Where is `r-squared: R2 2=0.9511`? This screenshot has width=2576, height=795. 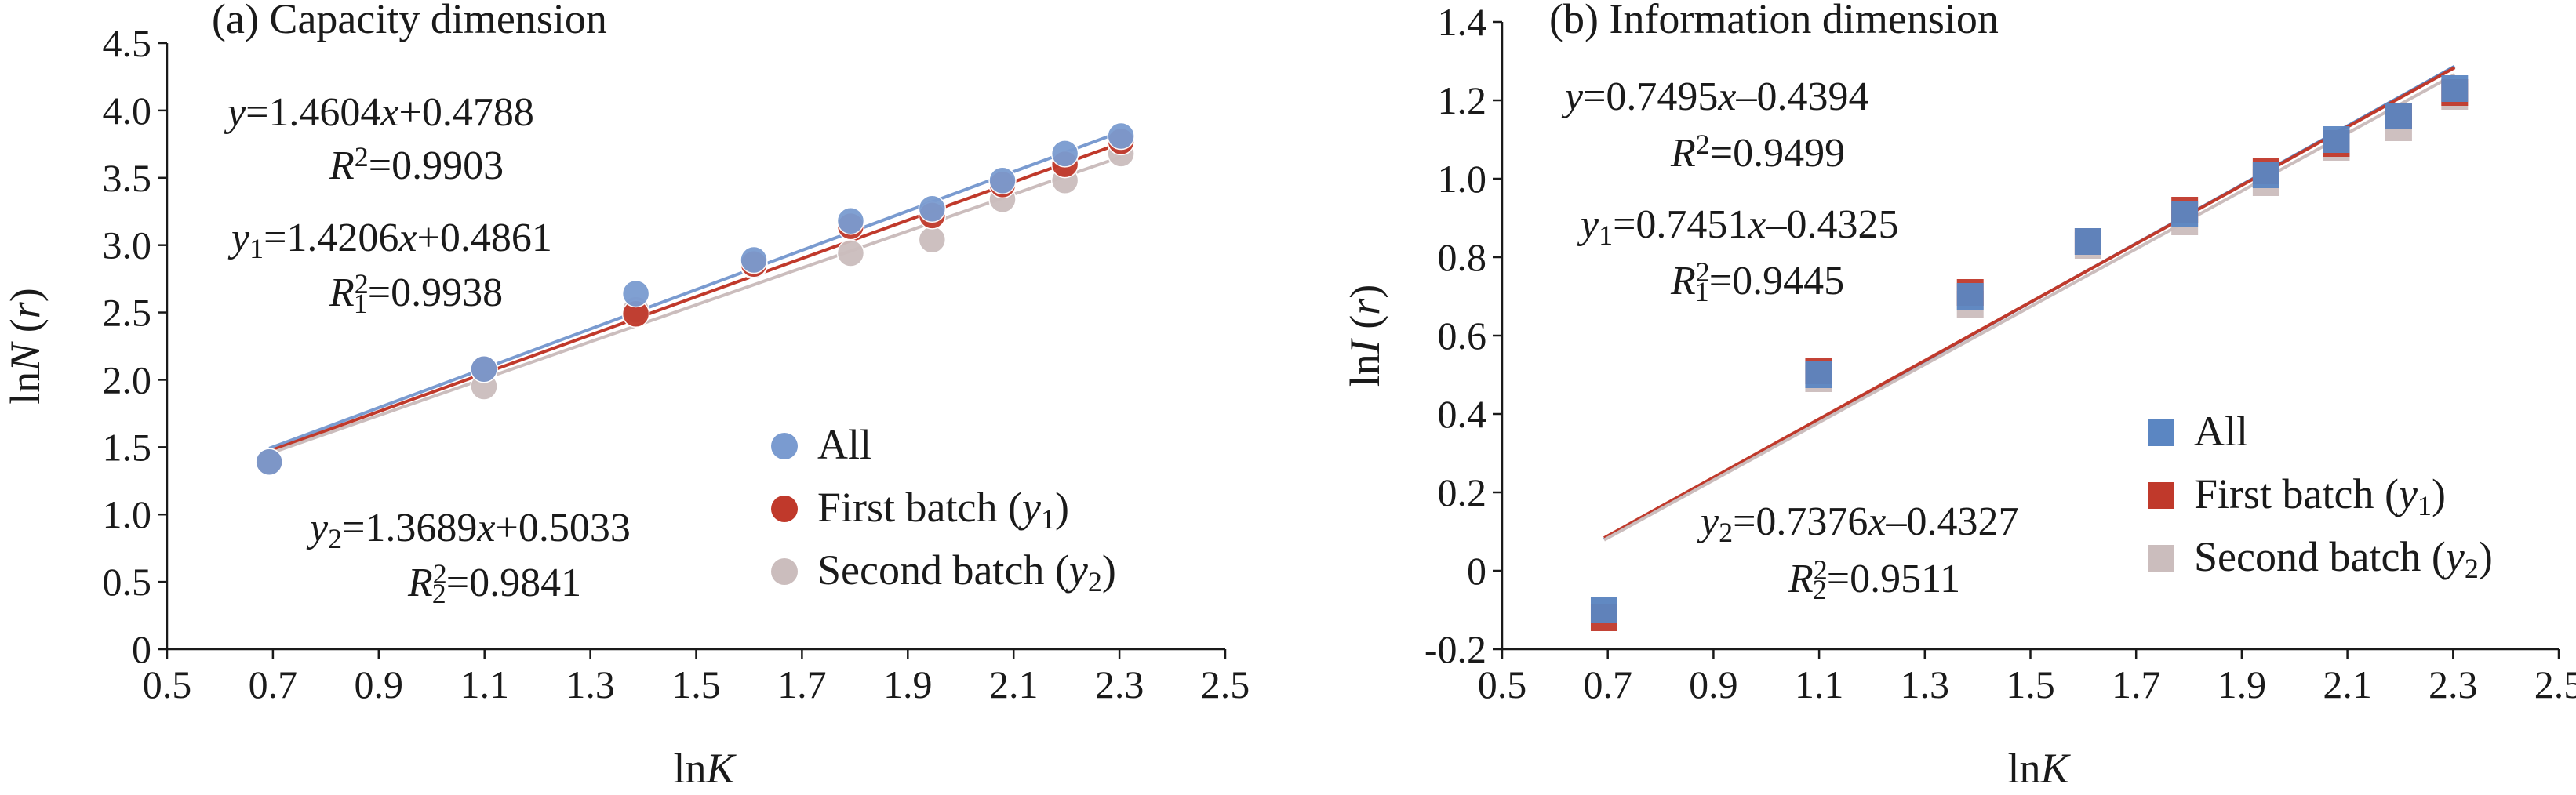
r-squared: R2 2=0.9511 is located at coordinates (1874, 579).